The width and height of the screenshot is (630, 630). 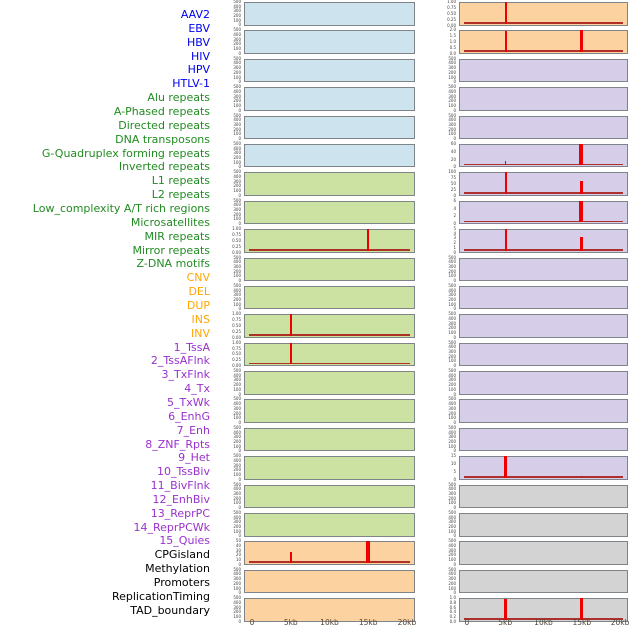 I want to click on y-tick-label: 1.00, so click(x=236, y=314).